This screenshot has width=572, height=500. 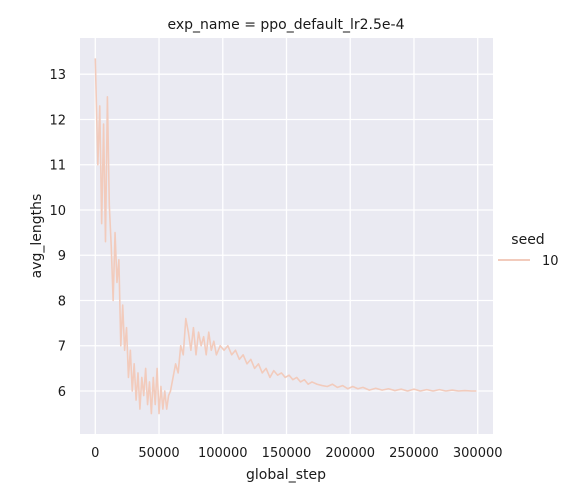 What do you see at coordinates (62, 347) in the screenshot?
I see `y-tick-label: 7` at bounding box center [62, 347].